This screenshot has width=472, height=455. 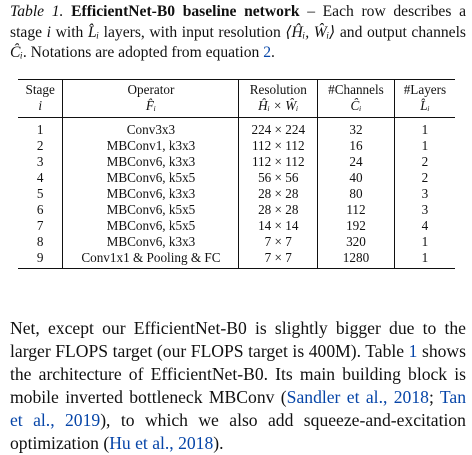 What do you see at coordinates (150, 108) in the screenshot?
I see `header-operator-symbol: F̂ᵢ` at bounding box center [150, 108].